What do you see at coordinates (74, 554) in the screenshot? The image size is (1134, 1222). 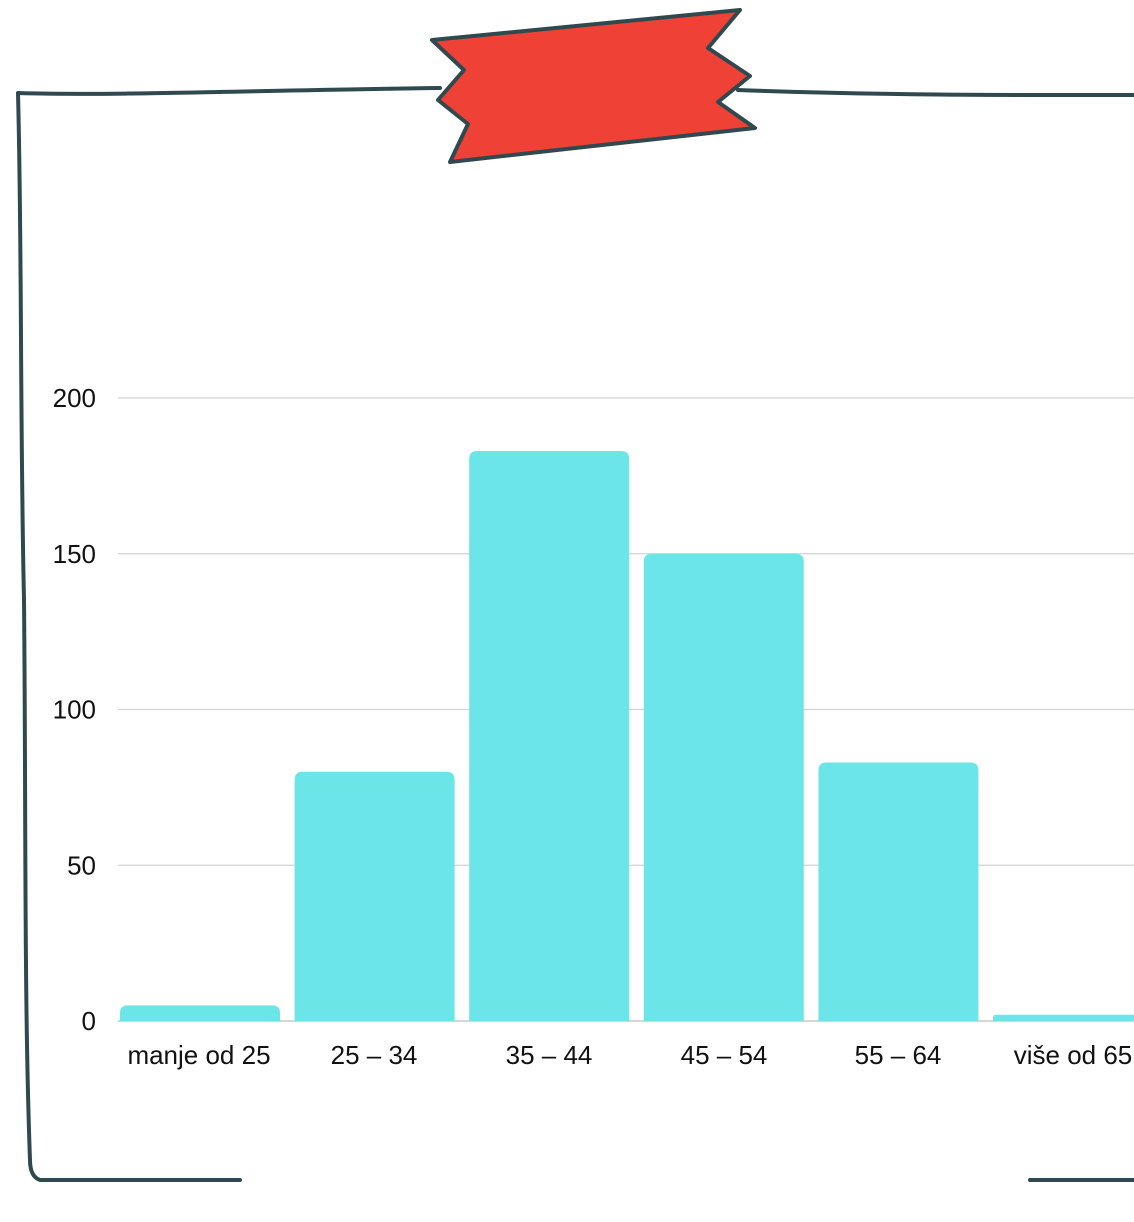 I see `y-tick-label: 150` at bounding box center [74, 554].